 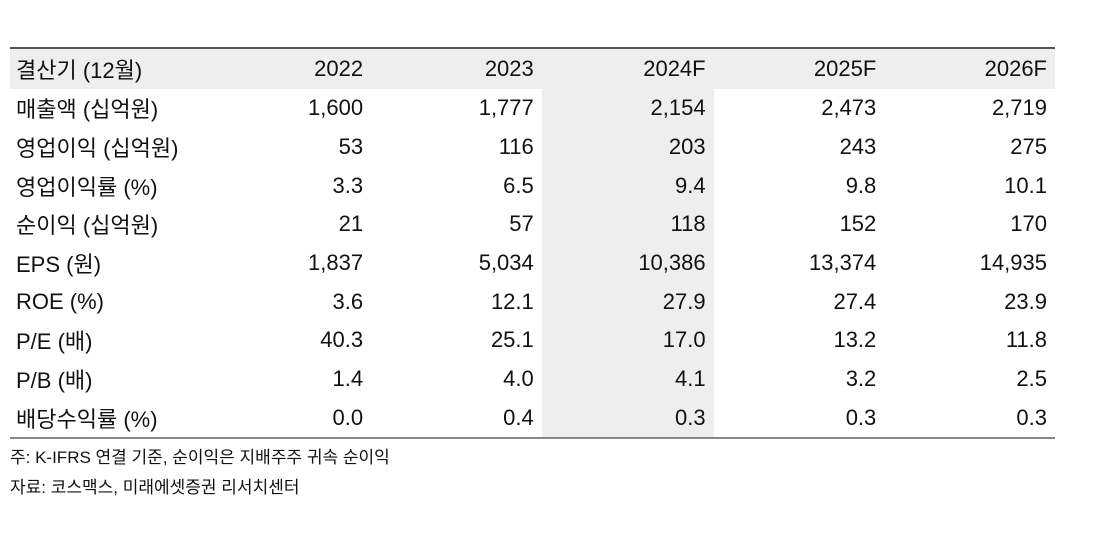 What do you see at coordinates (799, 419) in the screenshot?
I see `cell-2025f: 0.3` at bounding box center [799, 419].